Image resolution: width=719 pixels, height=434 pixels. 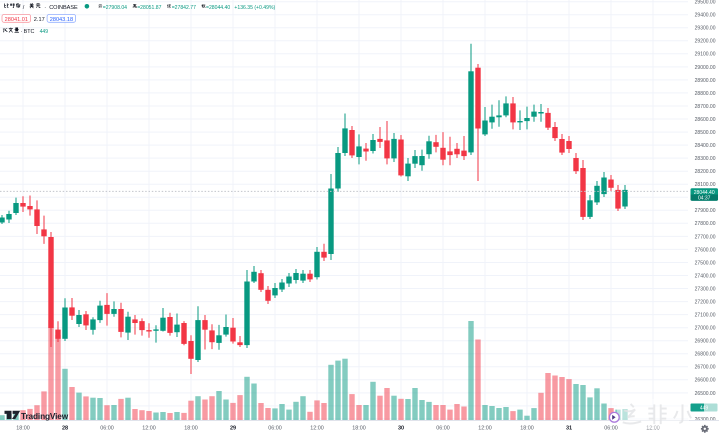 I want to click on svg-text: 26900.00, so click(x=705, y=342).